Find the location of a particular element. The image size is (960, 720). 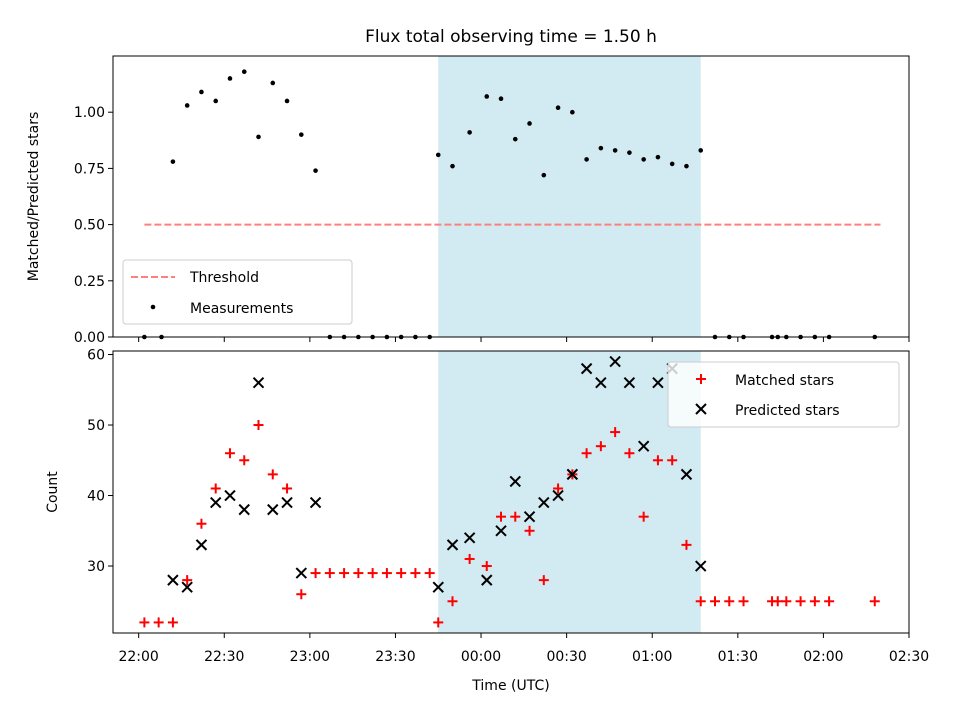

legend-measurements-label: Measurements is located at coordinates (241, 309).